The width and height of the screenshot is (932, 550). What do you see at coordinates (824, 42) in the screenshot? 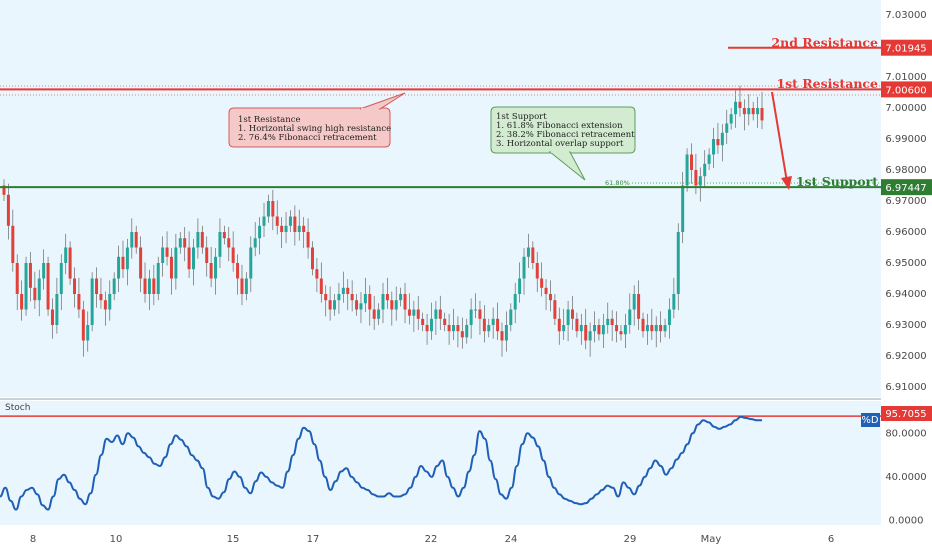
I see `second-resistance-label: 2nd Resistance` at bounding box center [824, 42].